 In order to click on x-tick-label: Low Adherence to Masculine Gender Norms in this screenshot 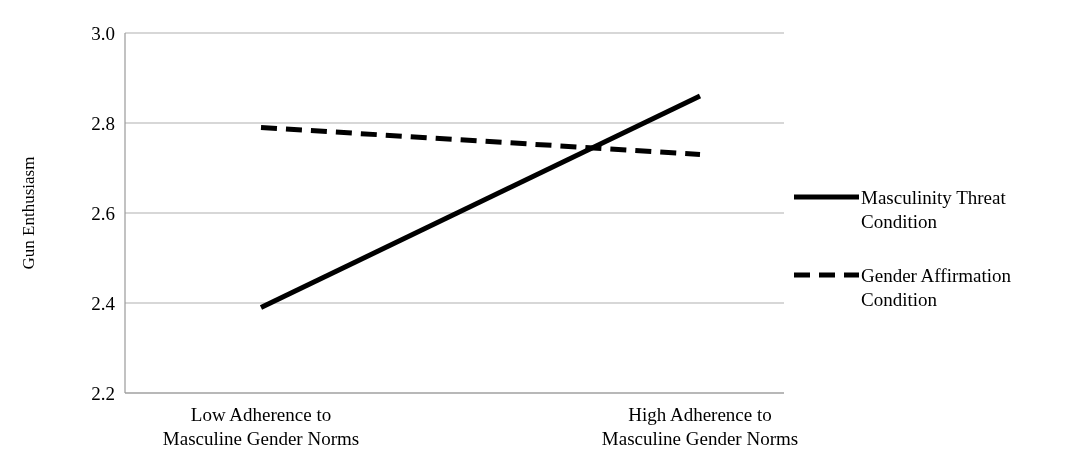, I will do `click(261, 426)`.